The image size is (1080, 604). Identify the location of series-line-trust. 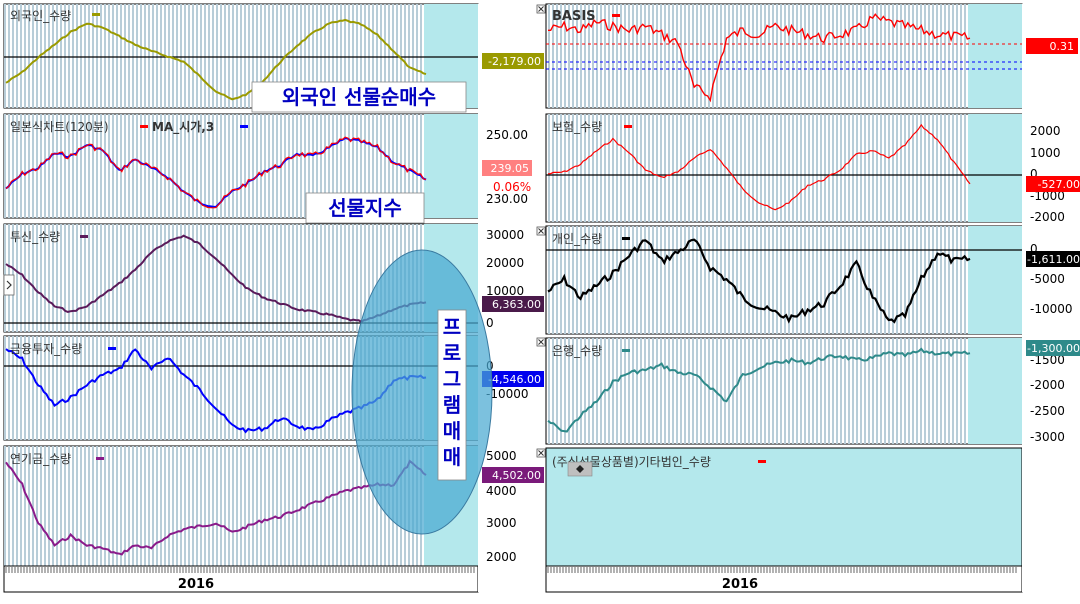
(216, 279).